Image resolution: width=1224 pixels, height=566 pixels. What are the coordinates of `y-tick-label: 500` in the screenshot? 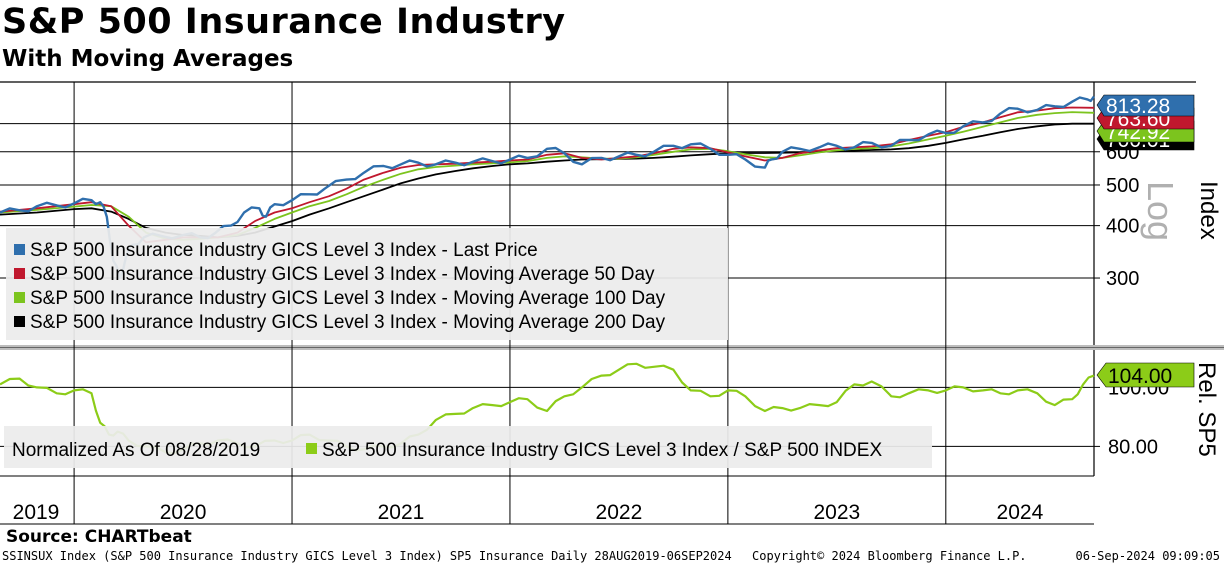 It's located at (1122, 186).